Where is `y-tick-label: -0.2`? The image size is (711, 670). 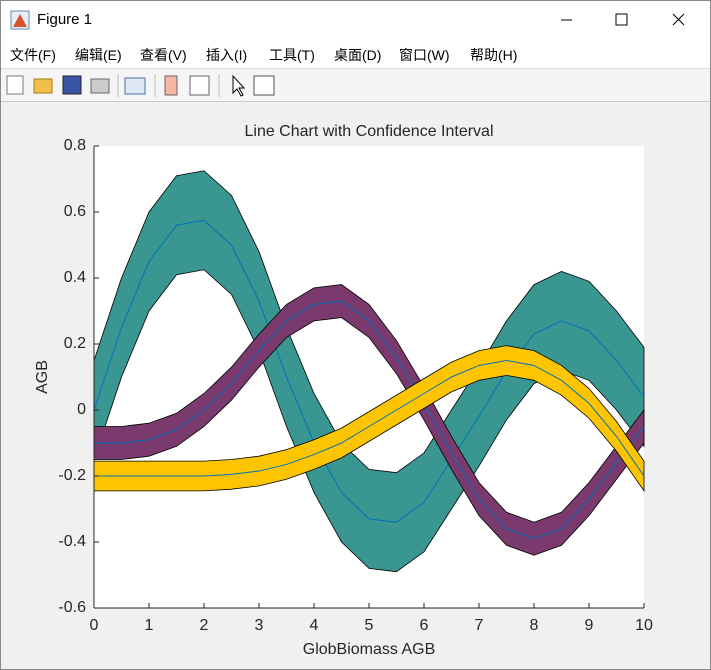
y-tick-label: -0.2 is located at coordinates (72, 475).